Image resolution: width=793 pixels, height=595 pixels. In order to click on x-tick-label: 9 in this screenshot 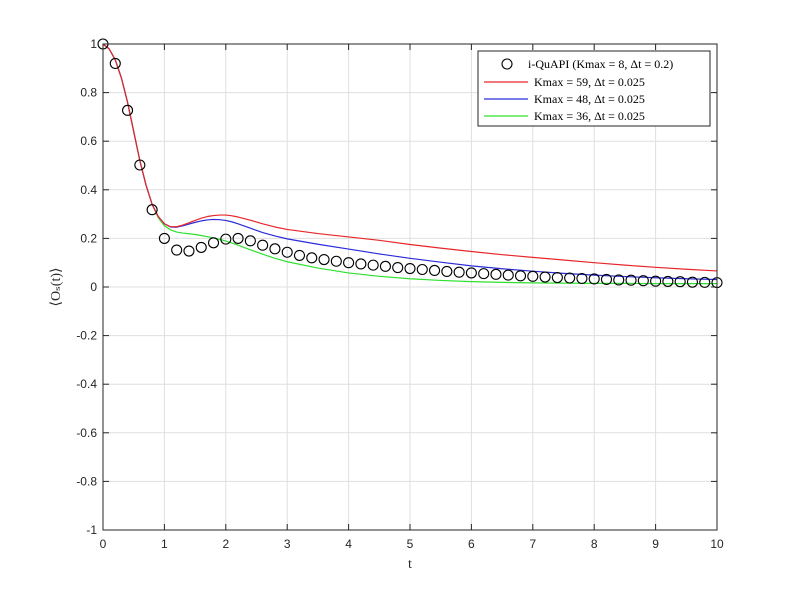, I will do `click(655, 544)`.